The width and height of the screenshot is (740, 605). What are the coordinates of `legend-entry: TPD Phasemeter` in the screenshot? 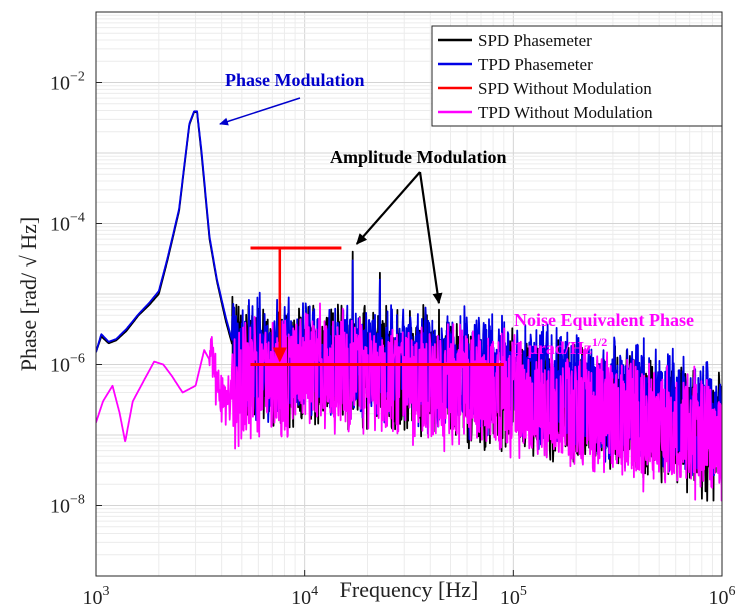 It's located at (535, 64).